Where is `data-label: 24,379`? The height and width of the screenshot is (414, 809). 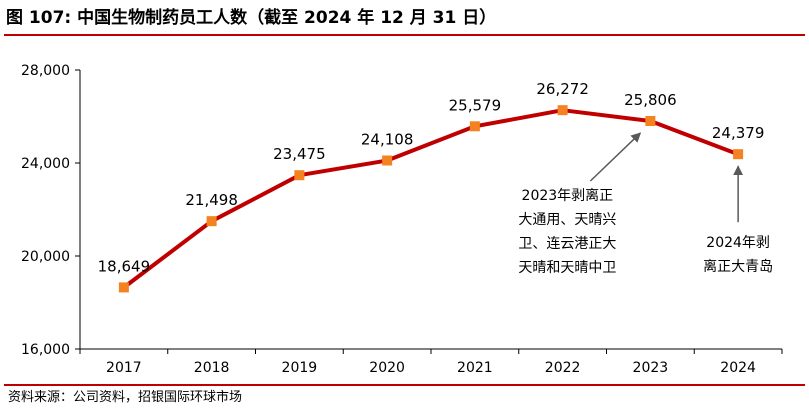
data-label: 24,379 is located at coordinates (738, 133).